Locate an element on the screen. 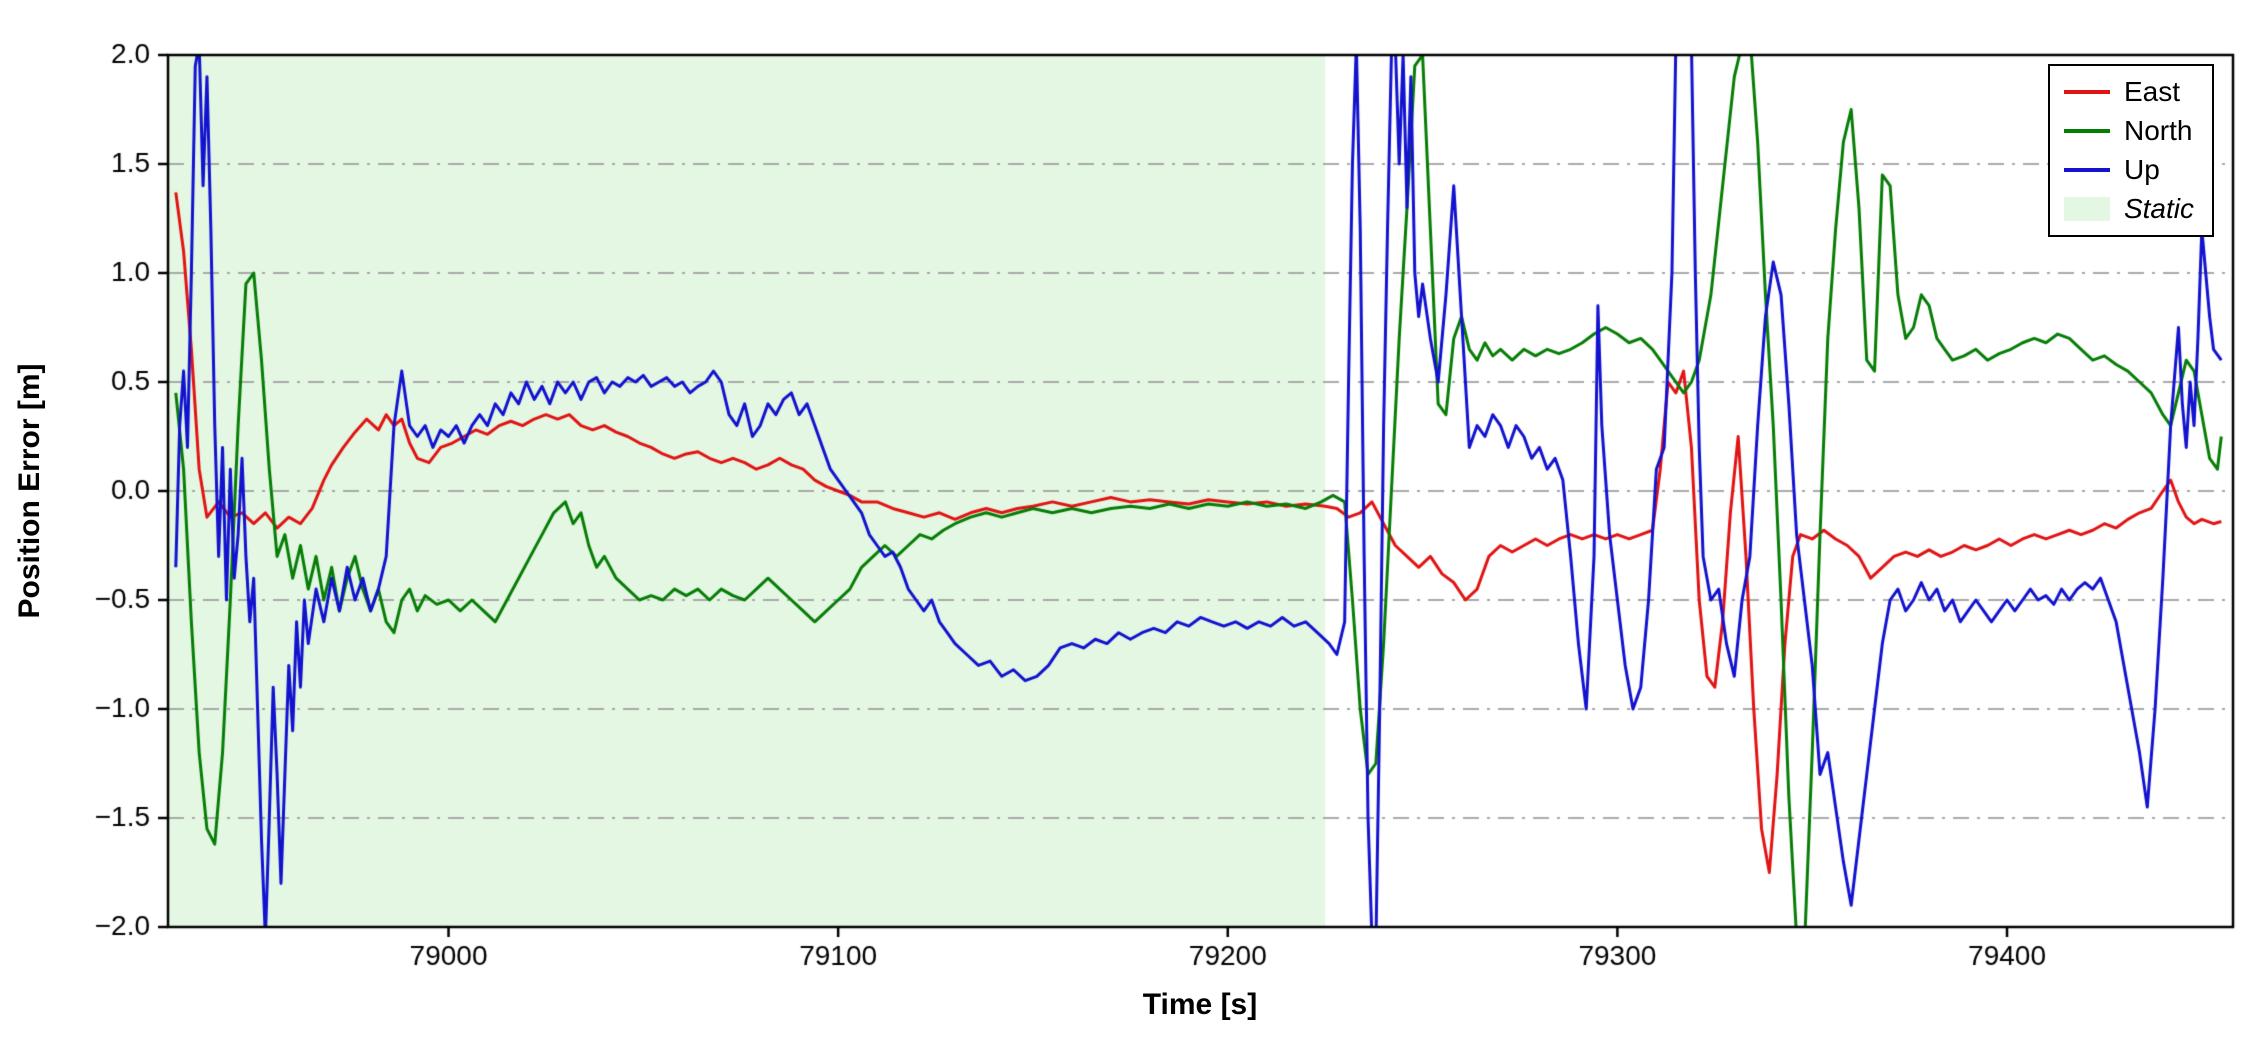 The width and height of the screenshot is (2250, 1050). legend-entry-static: Static is located at coordinates (2128, 209).